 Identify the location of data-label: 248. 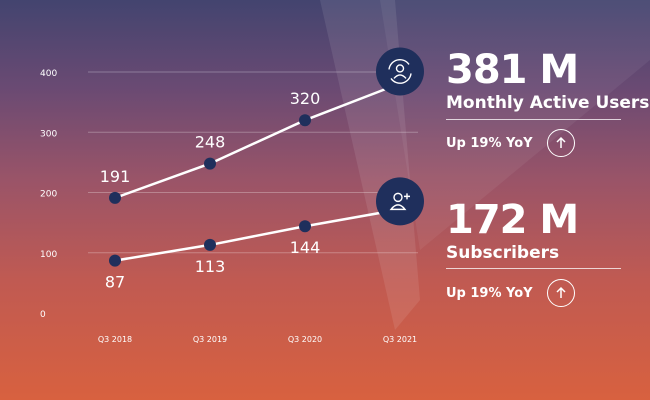
(210, 142).